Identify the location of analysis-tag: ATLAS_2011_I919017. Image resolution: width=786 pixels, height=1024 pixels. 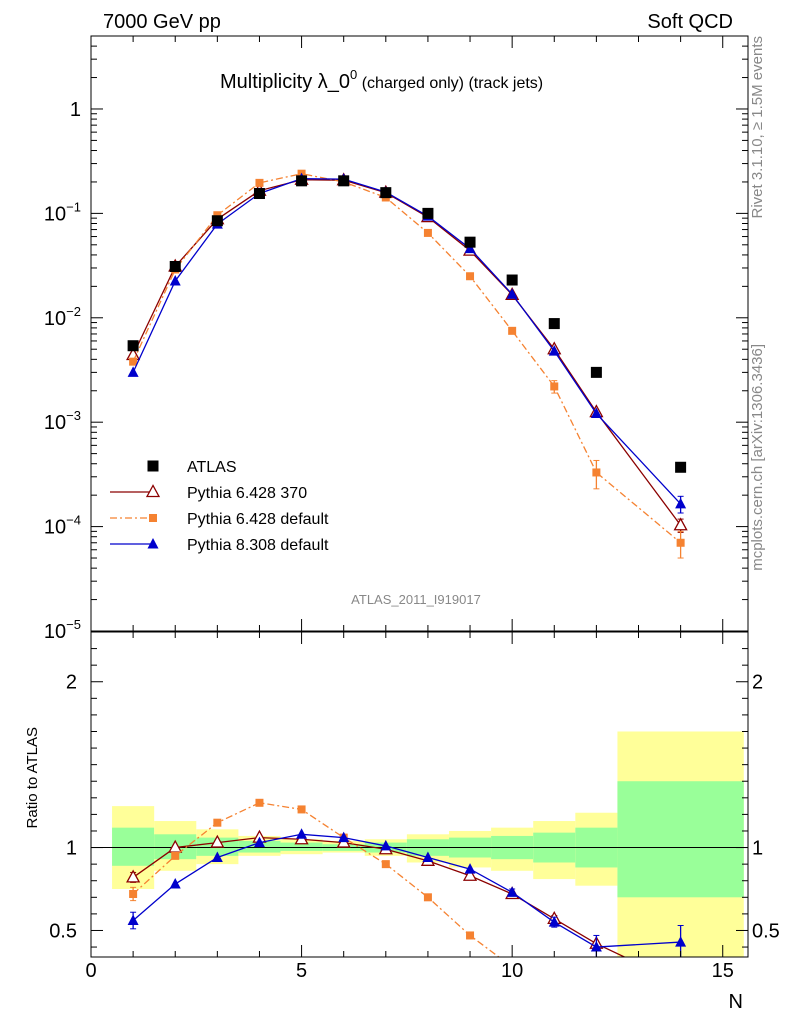
(416, 599).